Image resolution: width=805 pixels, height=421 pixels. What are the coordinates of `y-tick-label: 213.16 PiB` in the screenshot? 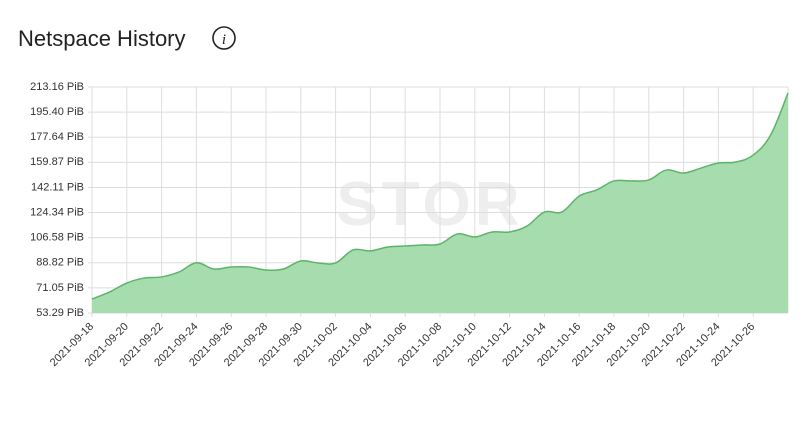 It's located at (57, 87).